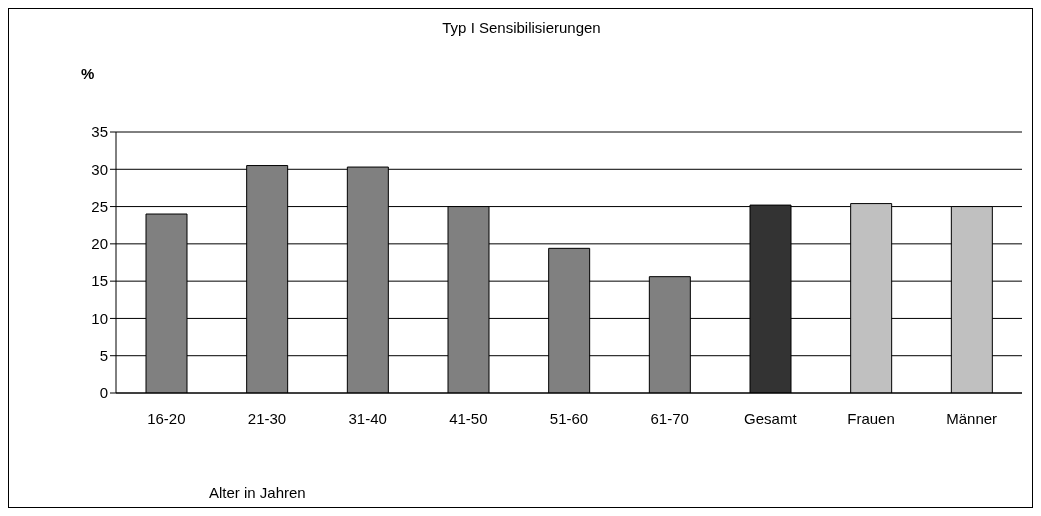 Image resolution: width=1041 pixels, height=516 pixels. What do you see at coordinates (99, 132) in the screenshot?
I see `y-tick-label: 35` at bounding box center [99, 132].